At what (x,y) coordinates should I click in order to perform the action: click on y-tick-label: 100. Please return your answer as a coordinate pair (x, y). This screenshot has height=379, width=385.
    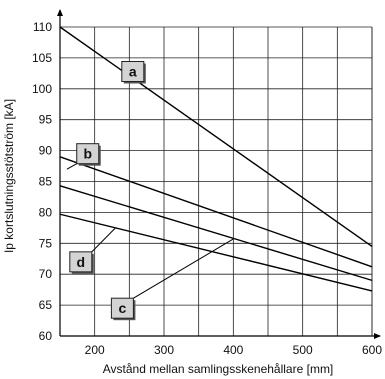
    Looking at the image, I should click on (42, 89).